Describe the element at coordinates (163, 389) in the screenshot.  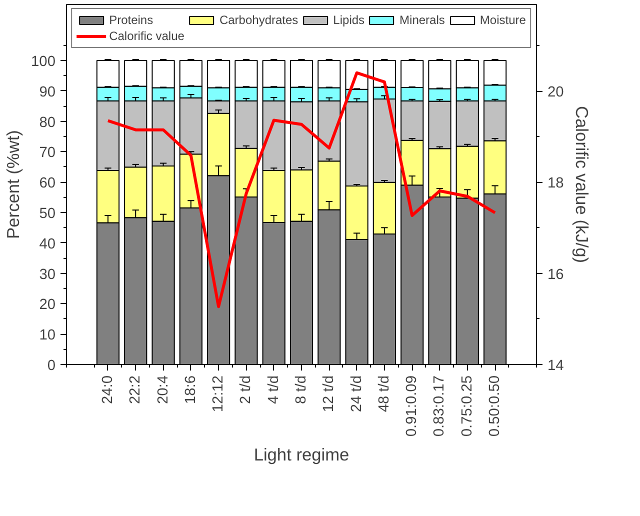
I see `x-tick-label: 20:4` at that location.